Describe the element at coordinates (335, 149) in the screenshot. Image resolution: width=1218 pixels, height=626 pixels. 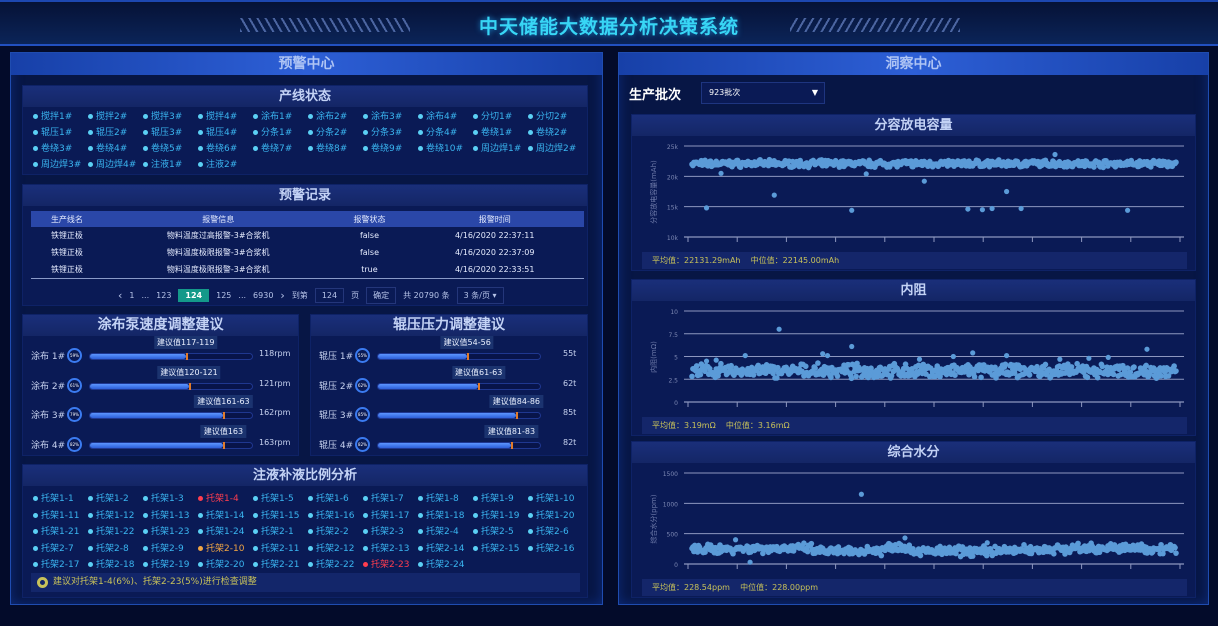
I see `line-status-item: 卷绕8#` at that location.